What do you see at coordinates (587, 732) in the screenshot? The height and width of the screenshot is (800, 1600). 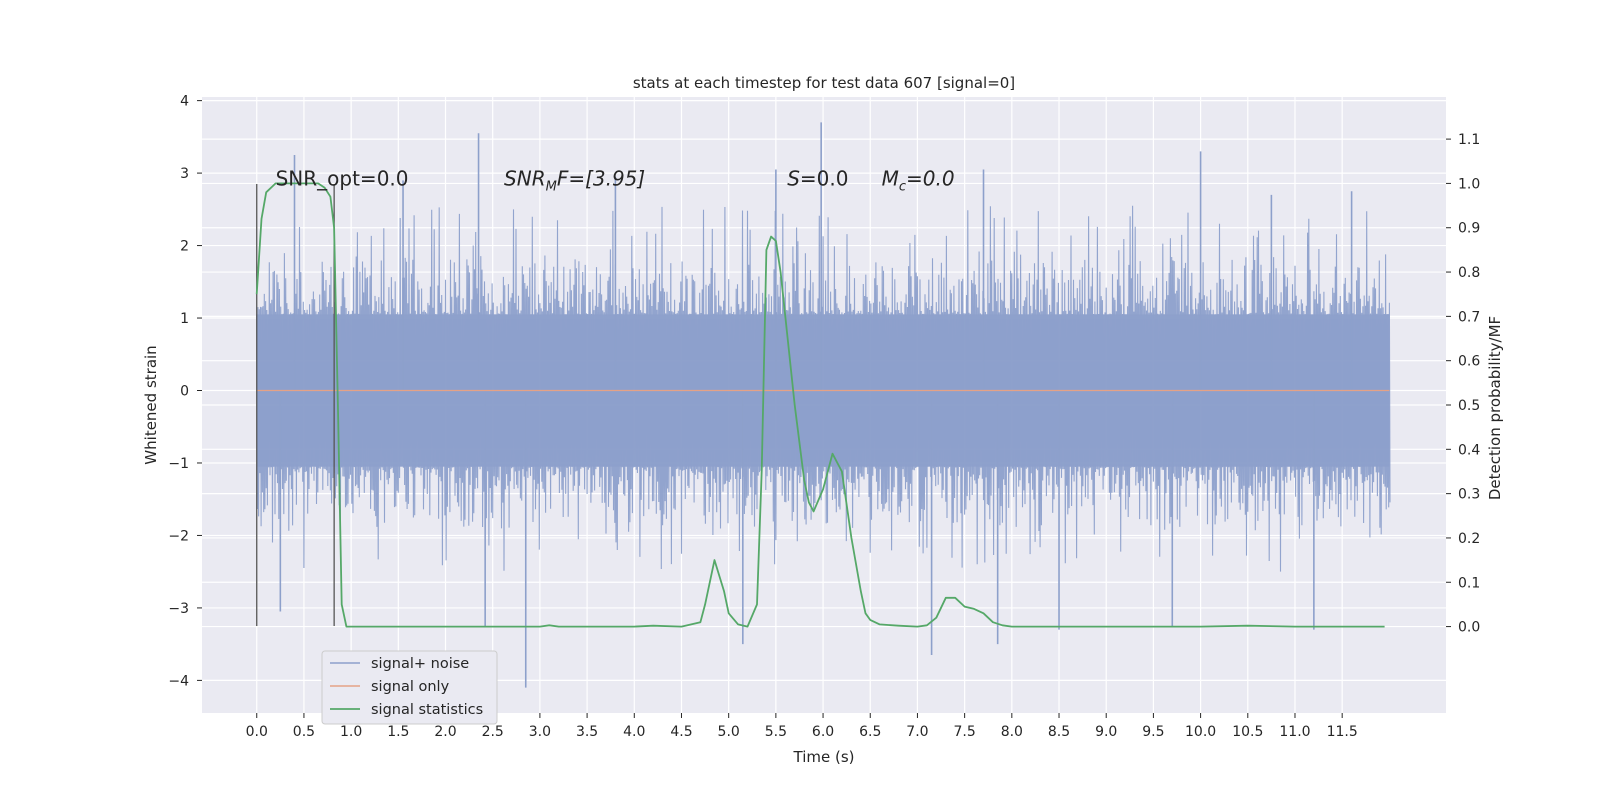 I see `x-tick-label: 3.5` at bounding box center [587, 732].